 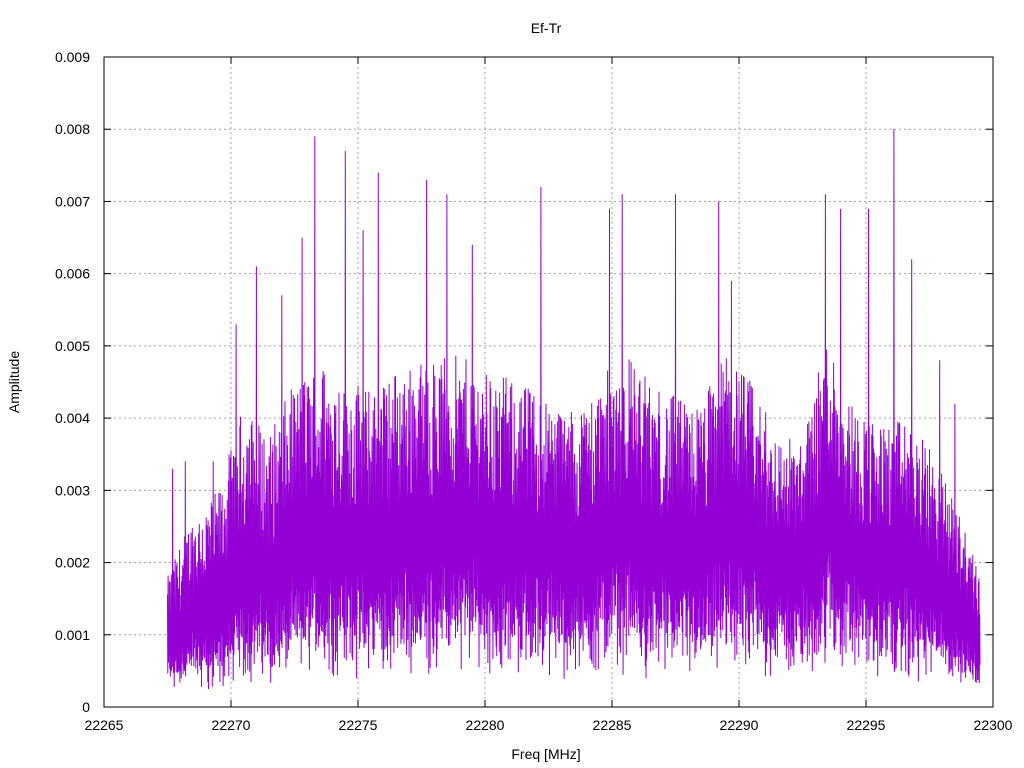 I want to click on x-tick-label: 22275, so click(x=358, y=725).